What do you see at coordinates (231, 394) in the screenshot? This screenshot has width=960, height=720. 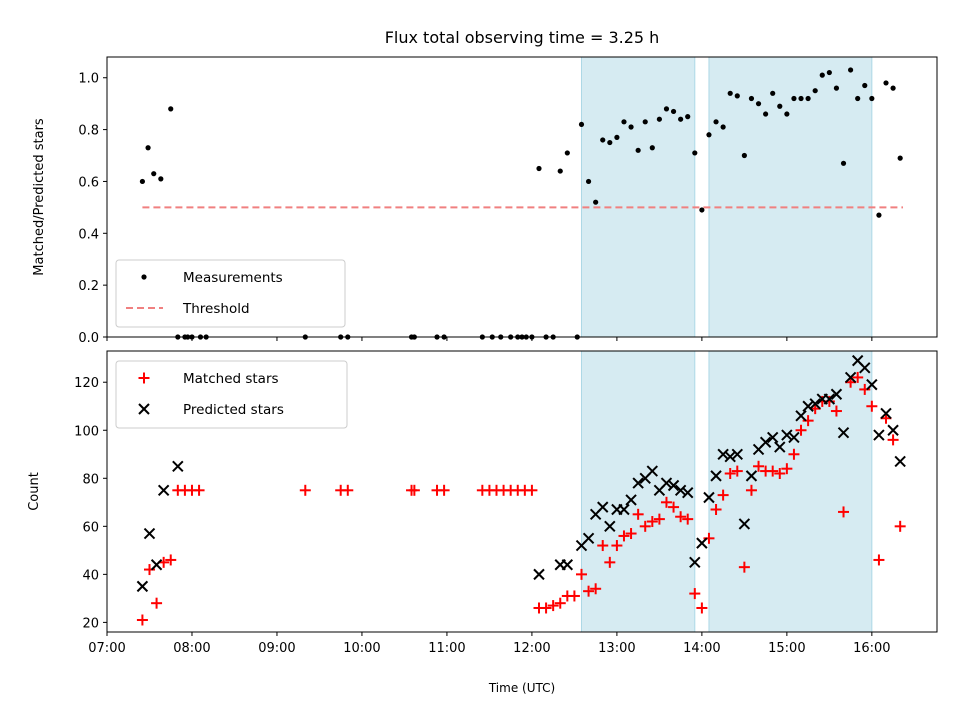 I see `legend: Matched stars Predicted stars` at bounding box center [231, 394].